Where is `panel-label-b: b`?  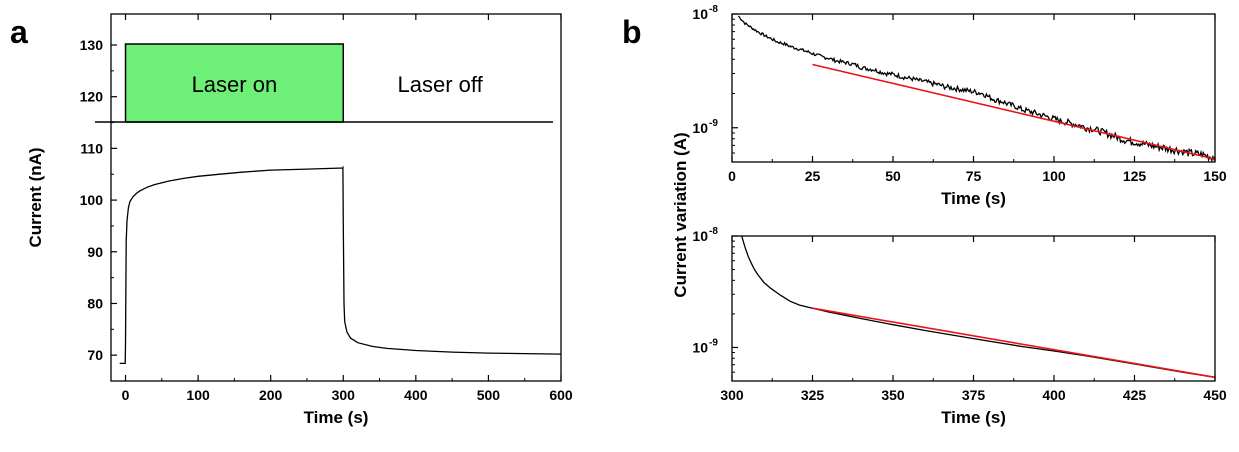
panel-label-b: b is located at coordinates (632, 32).